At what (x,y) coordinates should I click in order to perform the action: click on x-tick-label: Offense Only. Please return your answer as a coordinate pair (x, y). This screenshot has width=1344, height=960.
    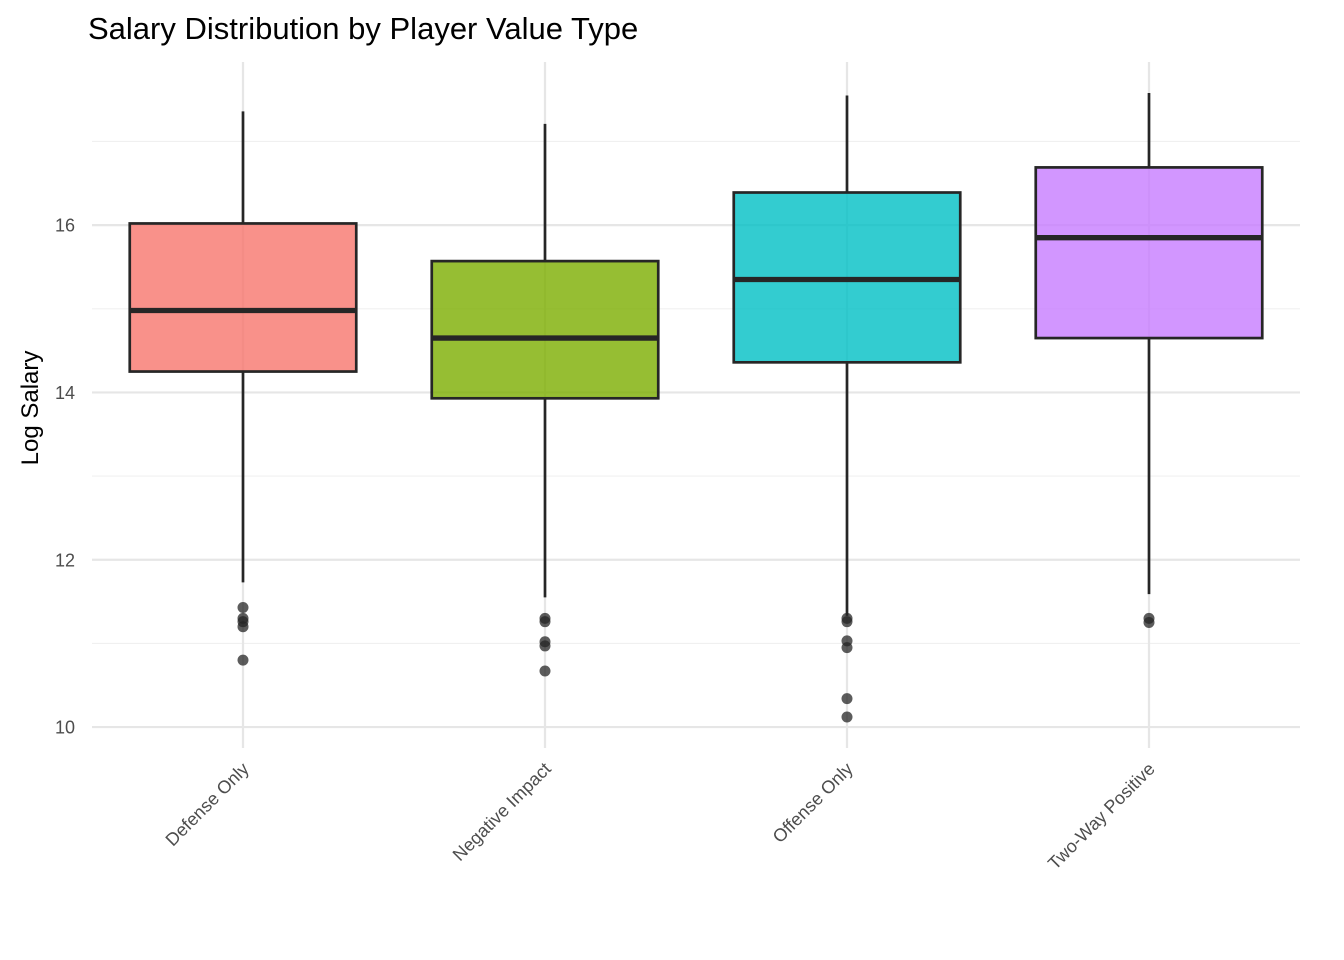
    Looking at the image, I should click on (813, 803).